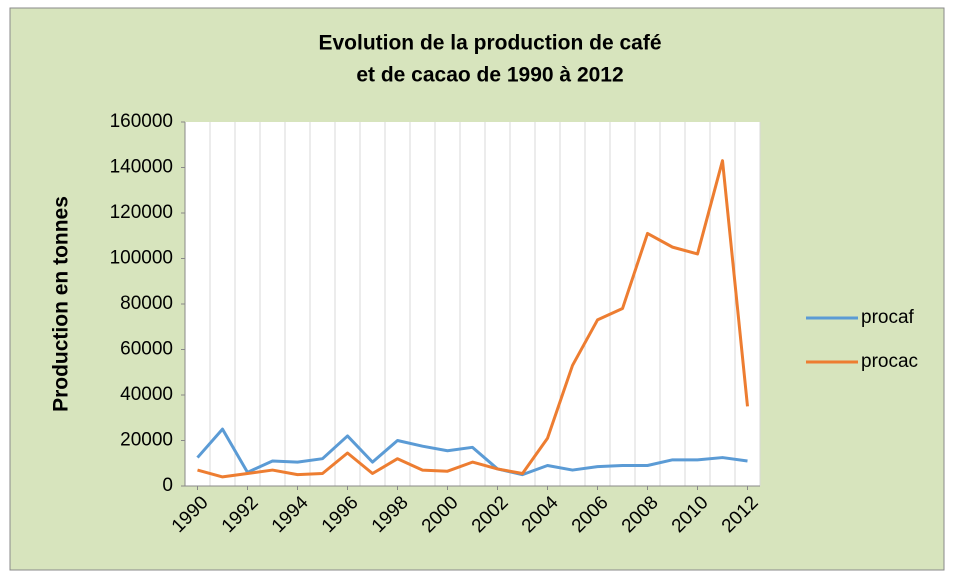 This screenshot has height=578, width=954. Describe the element at coordinates (141, 121) in the screenshot. I see `y-tick-label: 160000` at that location.